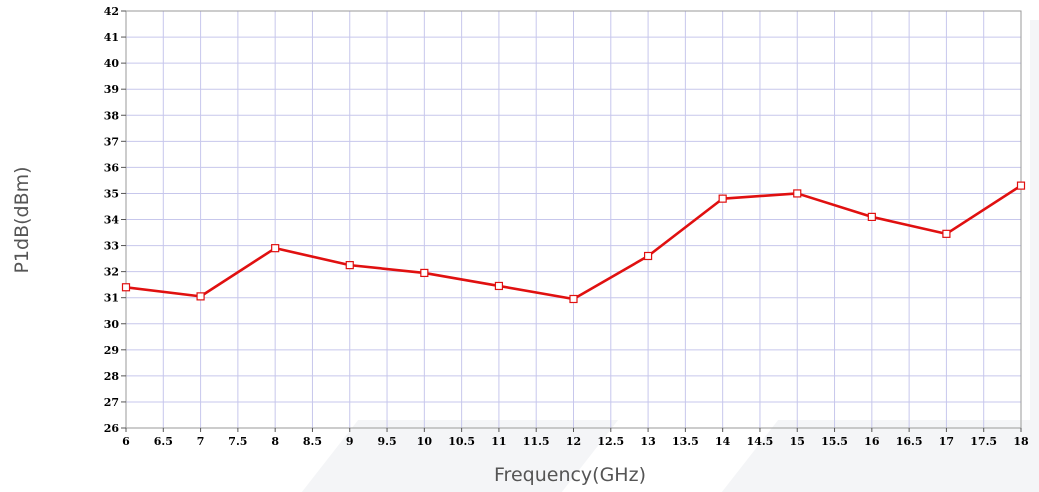 The height and width of the screenshot is (492, 1039). What do you see at coordinates (201, 441) in the screenshot?
I see `x-tick-label: 7` at bounding box center [201, 441].